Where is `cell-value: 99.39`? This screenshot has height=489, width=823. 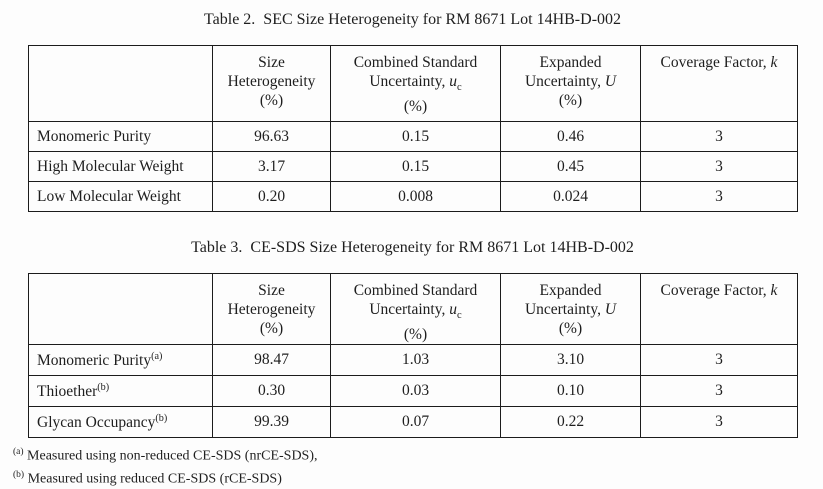 cell-value: 99.39 is located at coordinates (271, 422).